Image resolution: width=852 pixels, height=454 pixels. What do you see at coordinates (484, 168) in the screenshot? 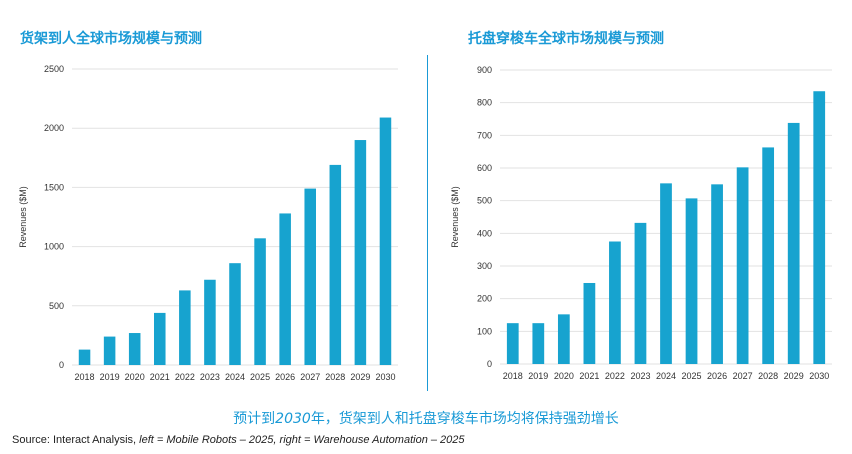
I see `right-chart-y-tick-label: 600` at bounding box center [484, 168].